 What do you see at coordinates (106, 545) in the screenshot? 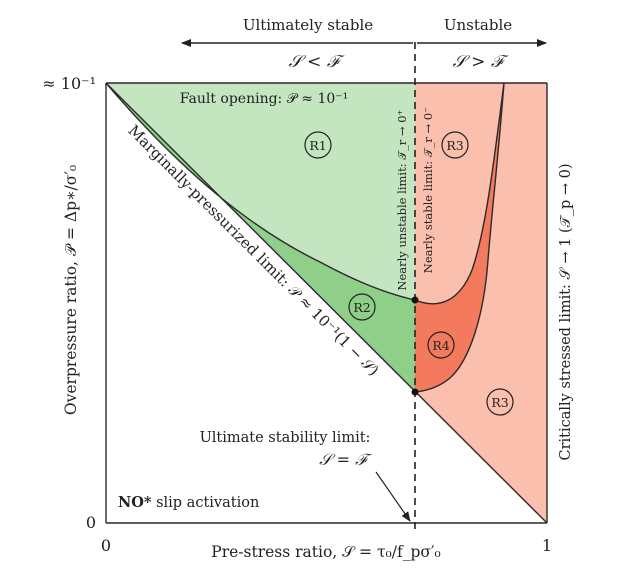
I see `x-zero-tick: 0` at bounding box center [106, 545].